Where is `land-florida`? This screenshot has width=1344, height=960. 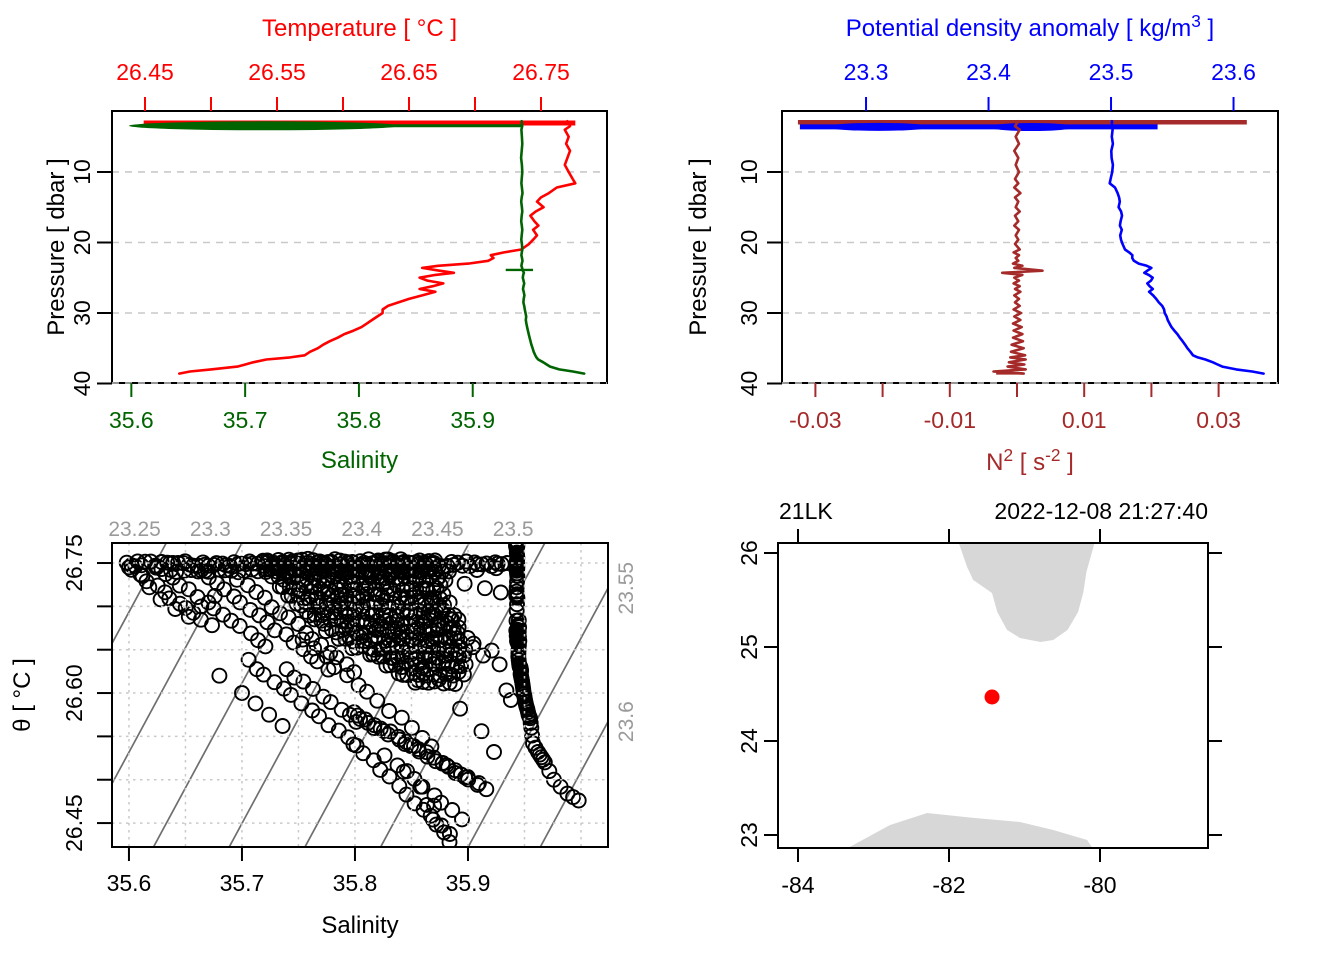 land-florida is located at coordinates (1026, 592).